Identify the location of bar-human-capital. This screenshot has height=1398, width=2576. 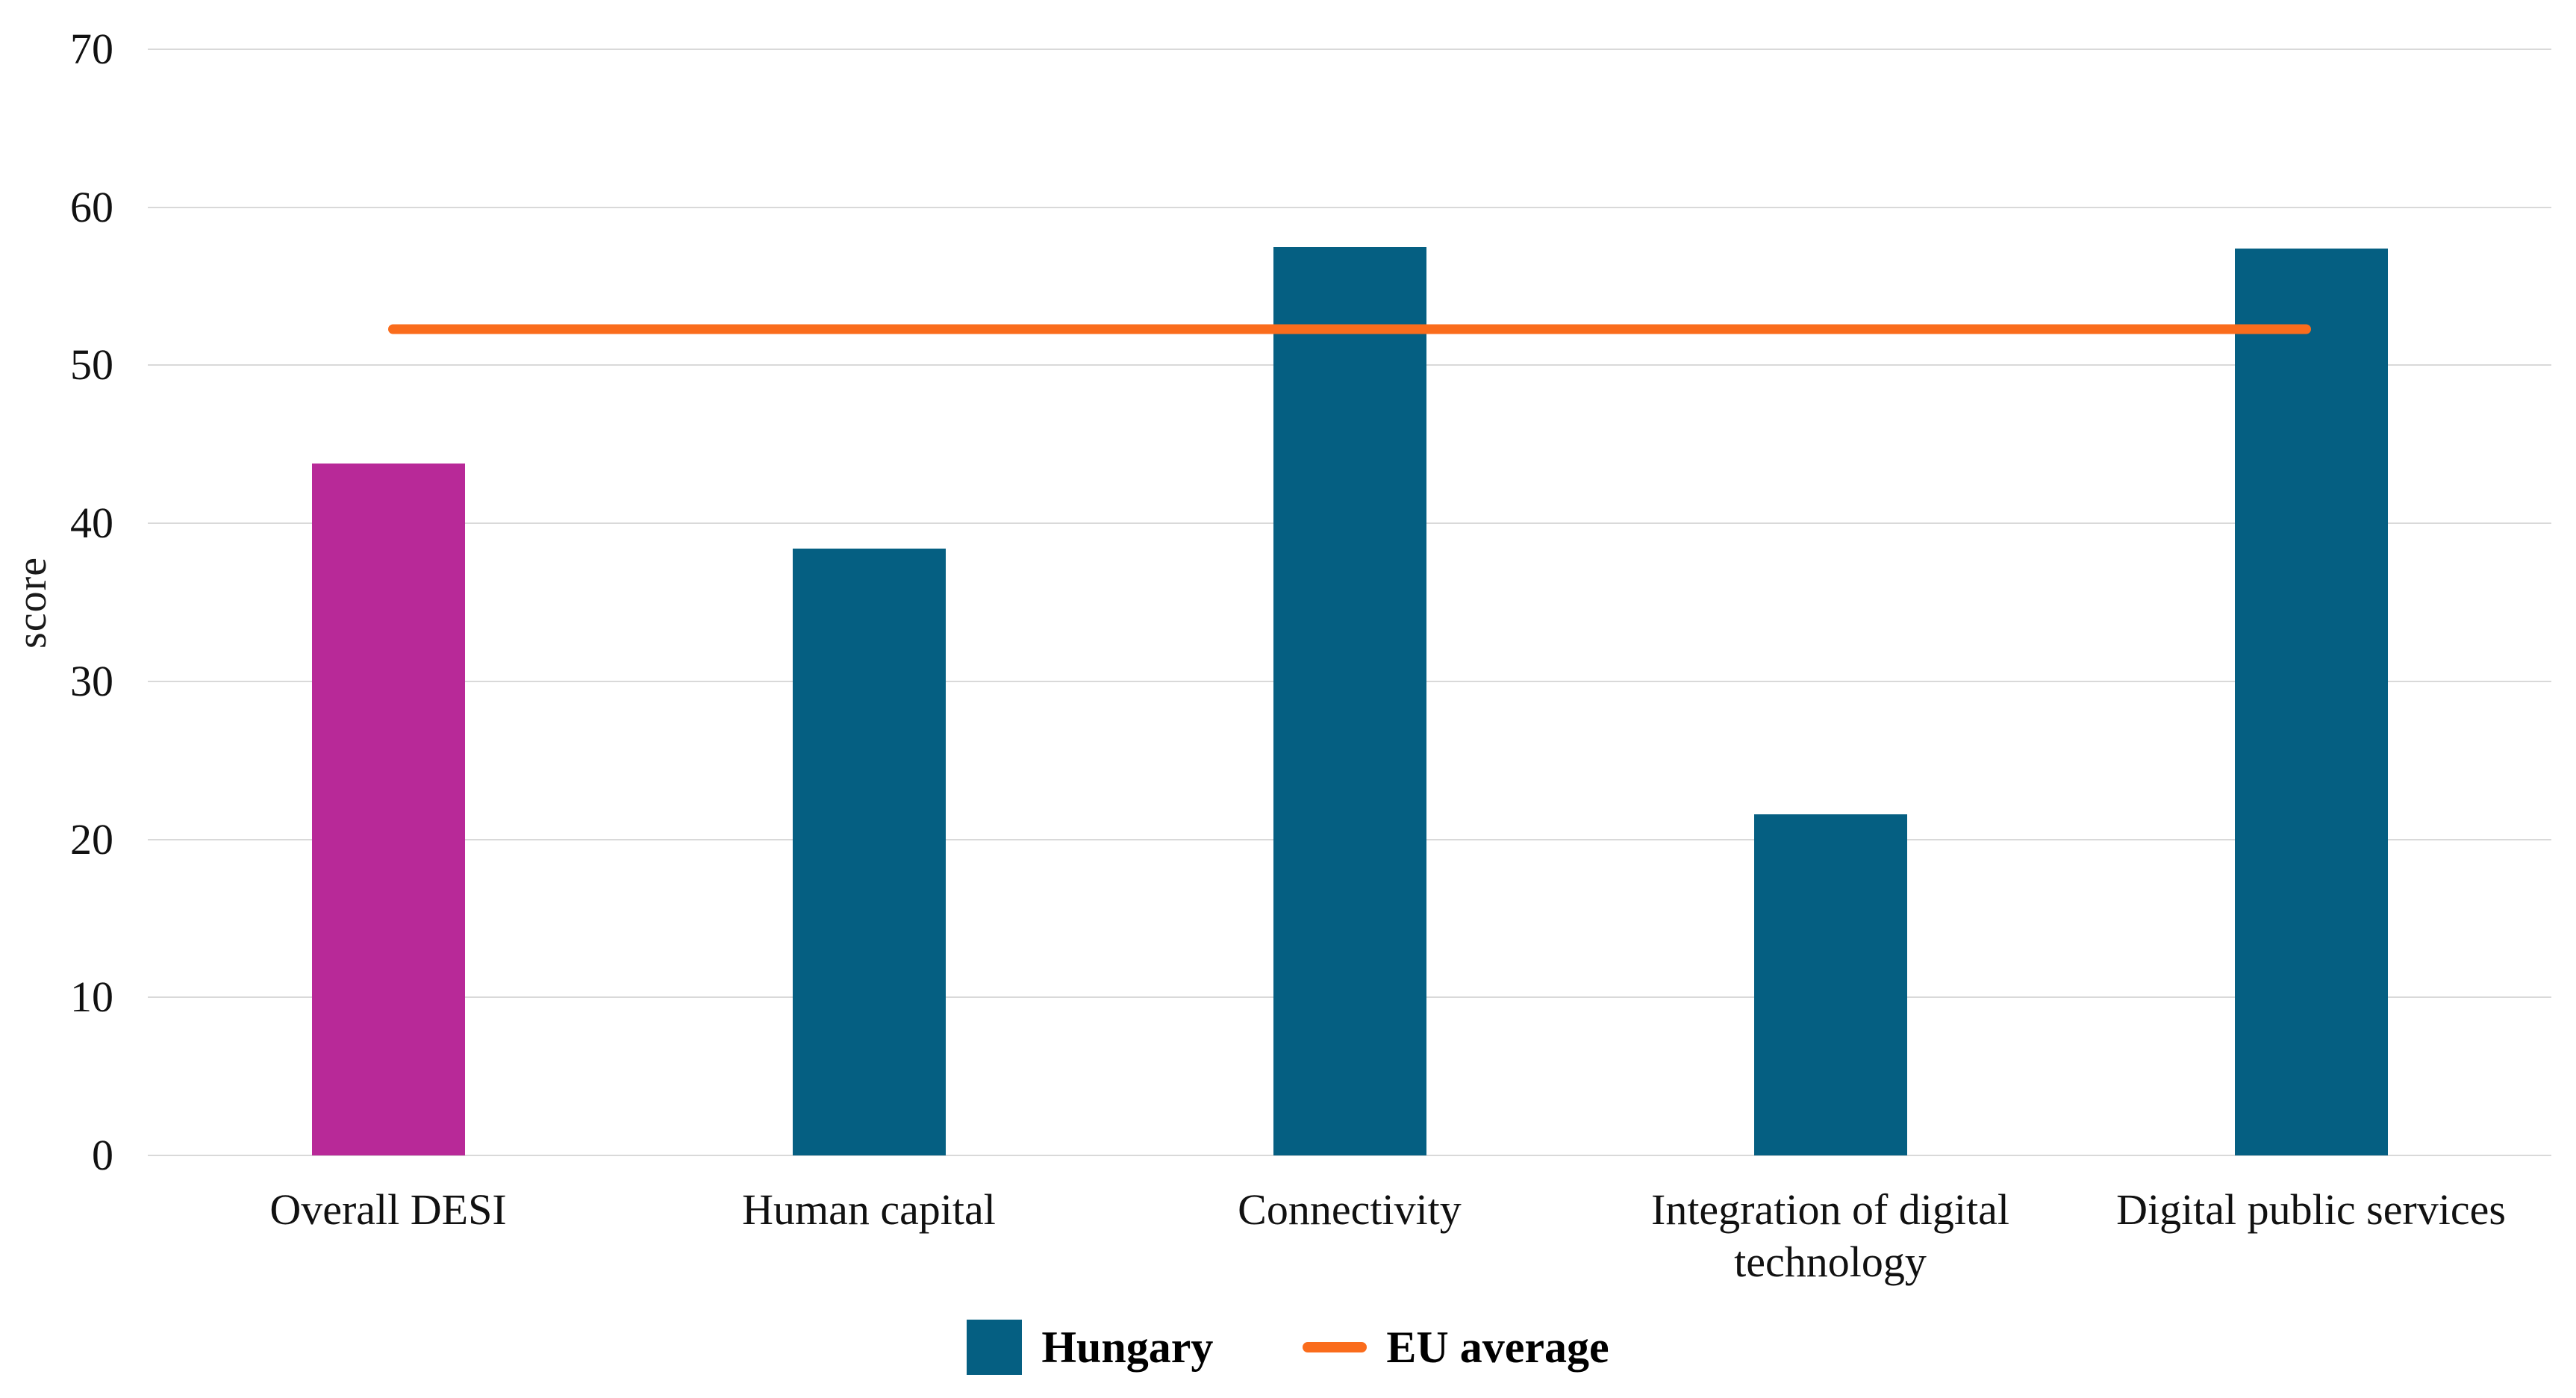
(869, 852).